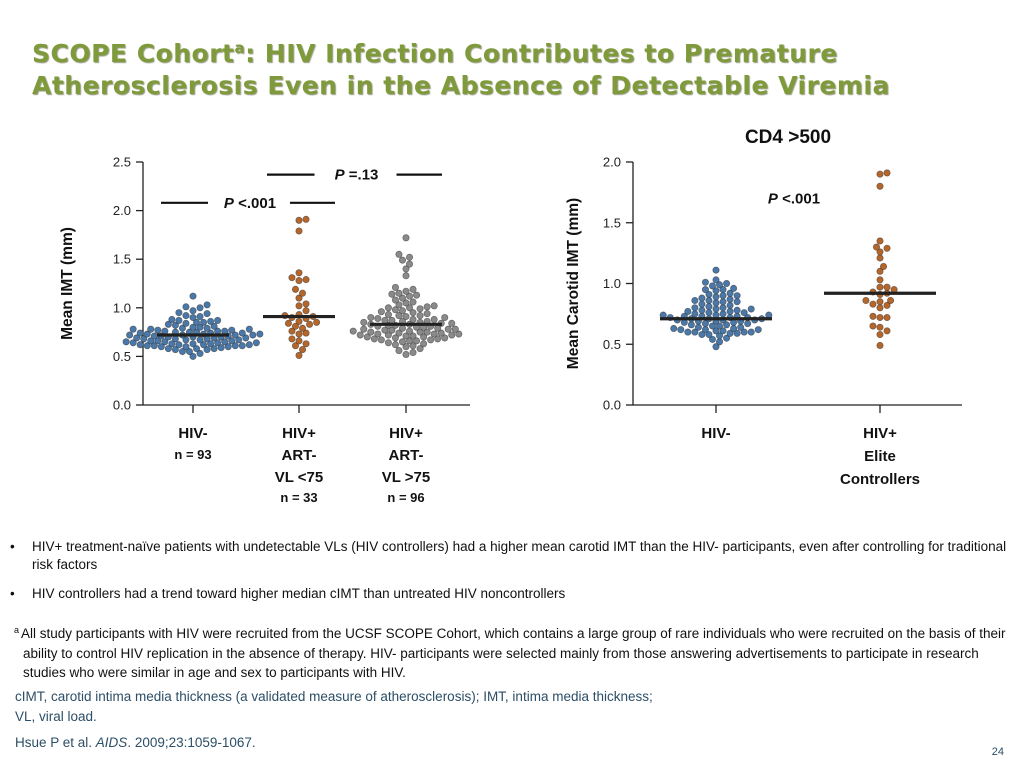 This screenshot has height=768, width=1024. Describe the element at coordinates (612, 405) in the screenshot. I see `y-tick-label: 0.0` at that location.